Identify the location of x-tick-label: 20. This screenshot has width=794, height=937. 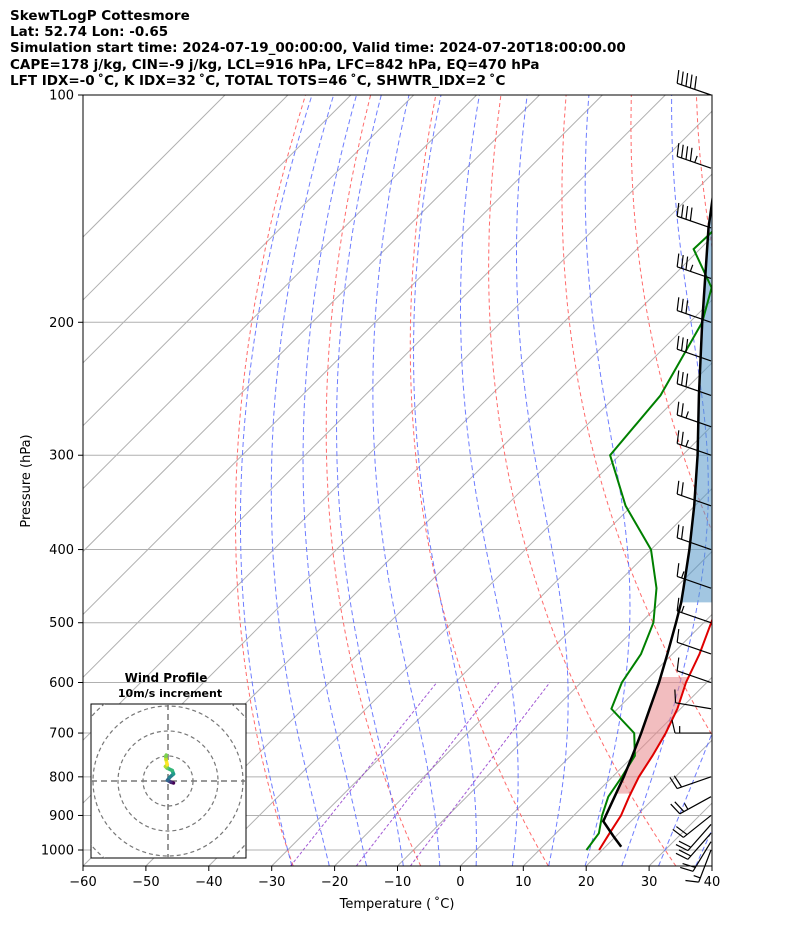
(586, 882).